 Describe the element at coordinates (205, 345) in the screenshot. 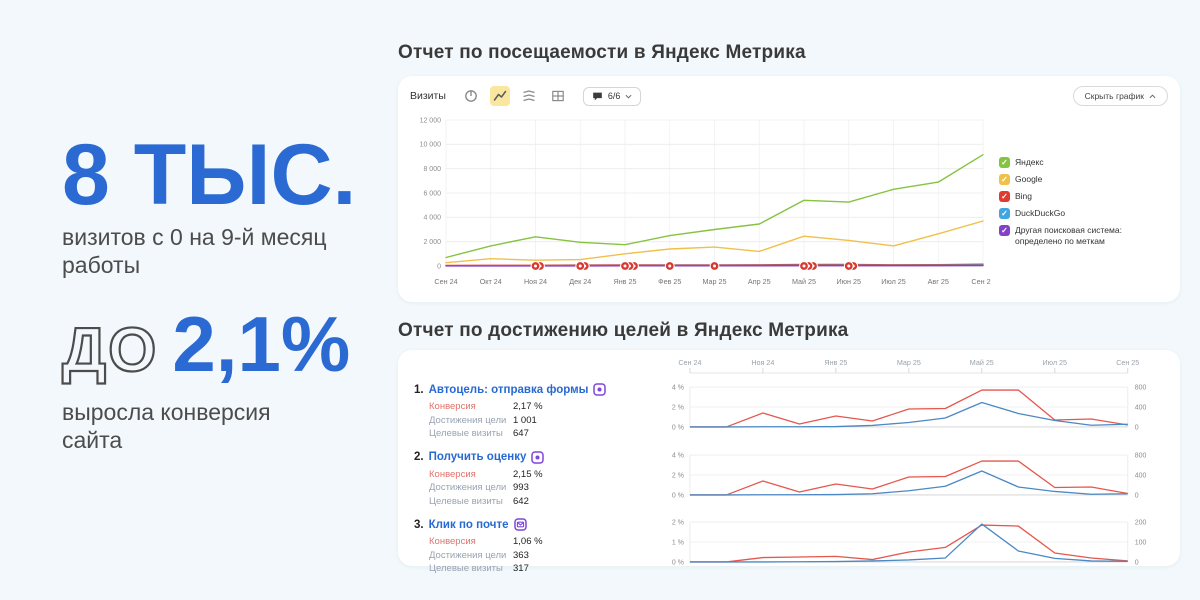

I see `conversion-stat: до 2,1%` at that location.